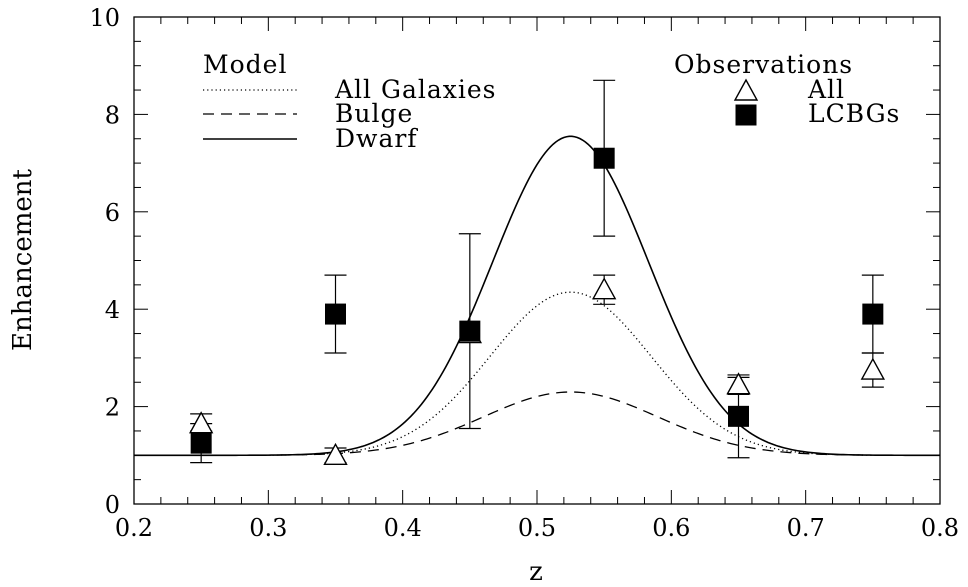  I want to click on legend-label-all: All, so click(826, 89).